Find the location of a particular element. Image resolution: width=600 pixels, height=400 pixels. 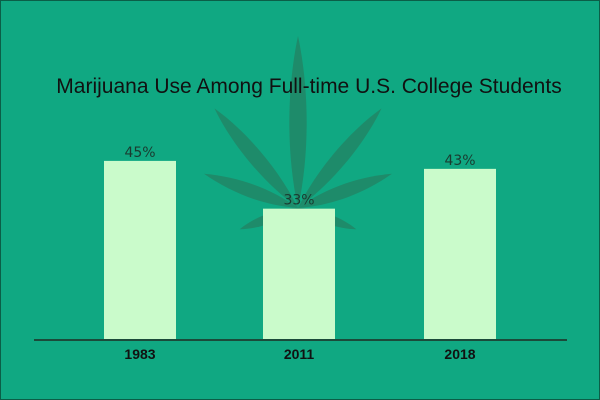

x-tick-labels-group: 1983 2011 2018 is located at coordinates (299, 354).